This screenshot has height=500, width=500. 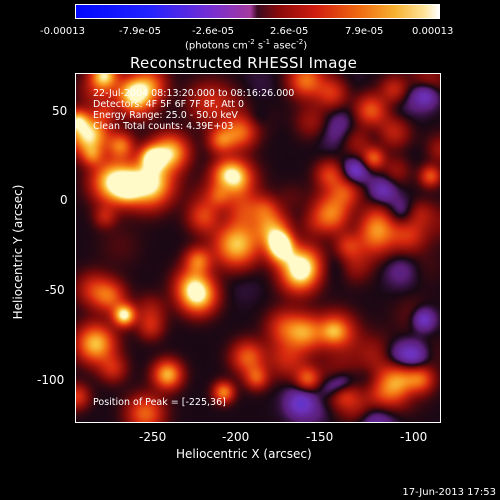 I want to click on info-time-range: 22-Jul-2004 08:13:20.000 to 08:16:26.000, so click(x=194, y=93).